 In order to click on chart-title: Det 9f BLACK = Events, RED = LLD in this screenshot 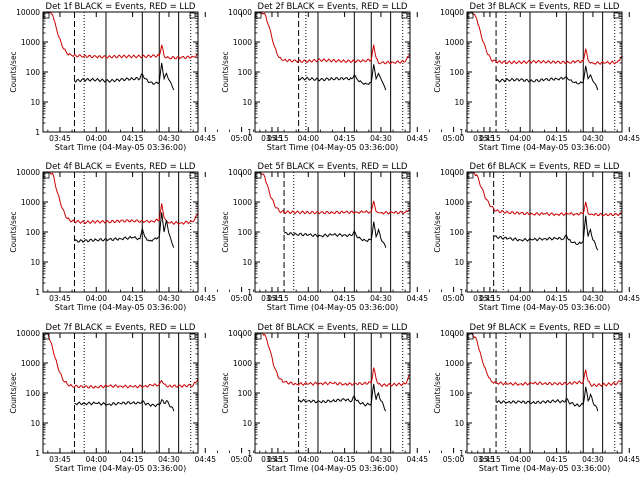, I will do `click(545, 328)`.